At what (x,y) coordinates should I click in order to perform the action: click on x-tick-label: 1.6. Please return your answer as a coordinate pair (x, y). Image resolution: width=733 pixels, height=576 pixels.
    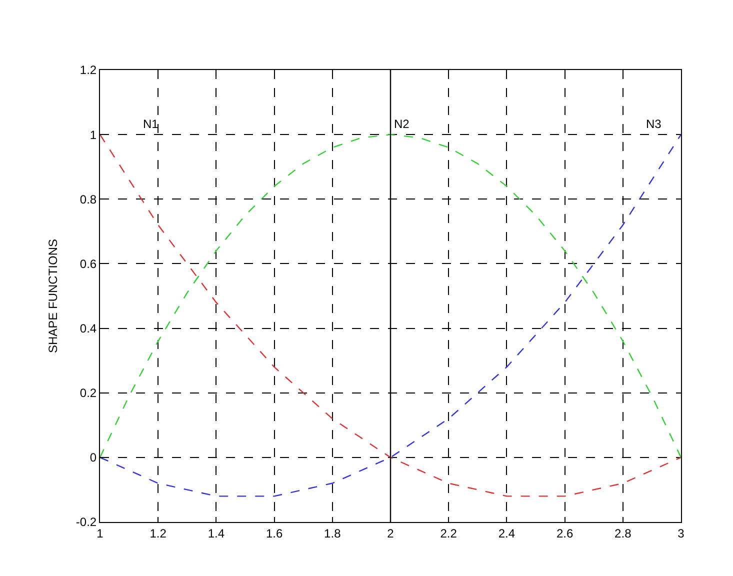
    Looking at the image, I should click on (274, 533).